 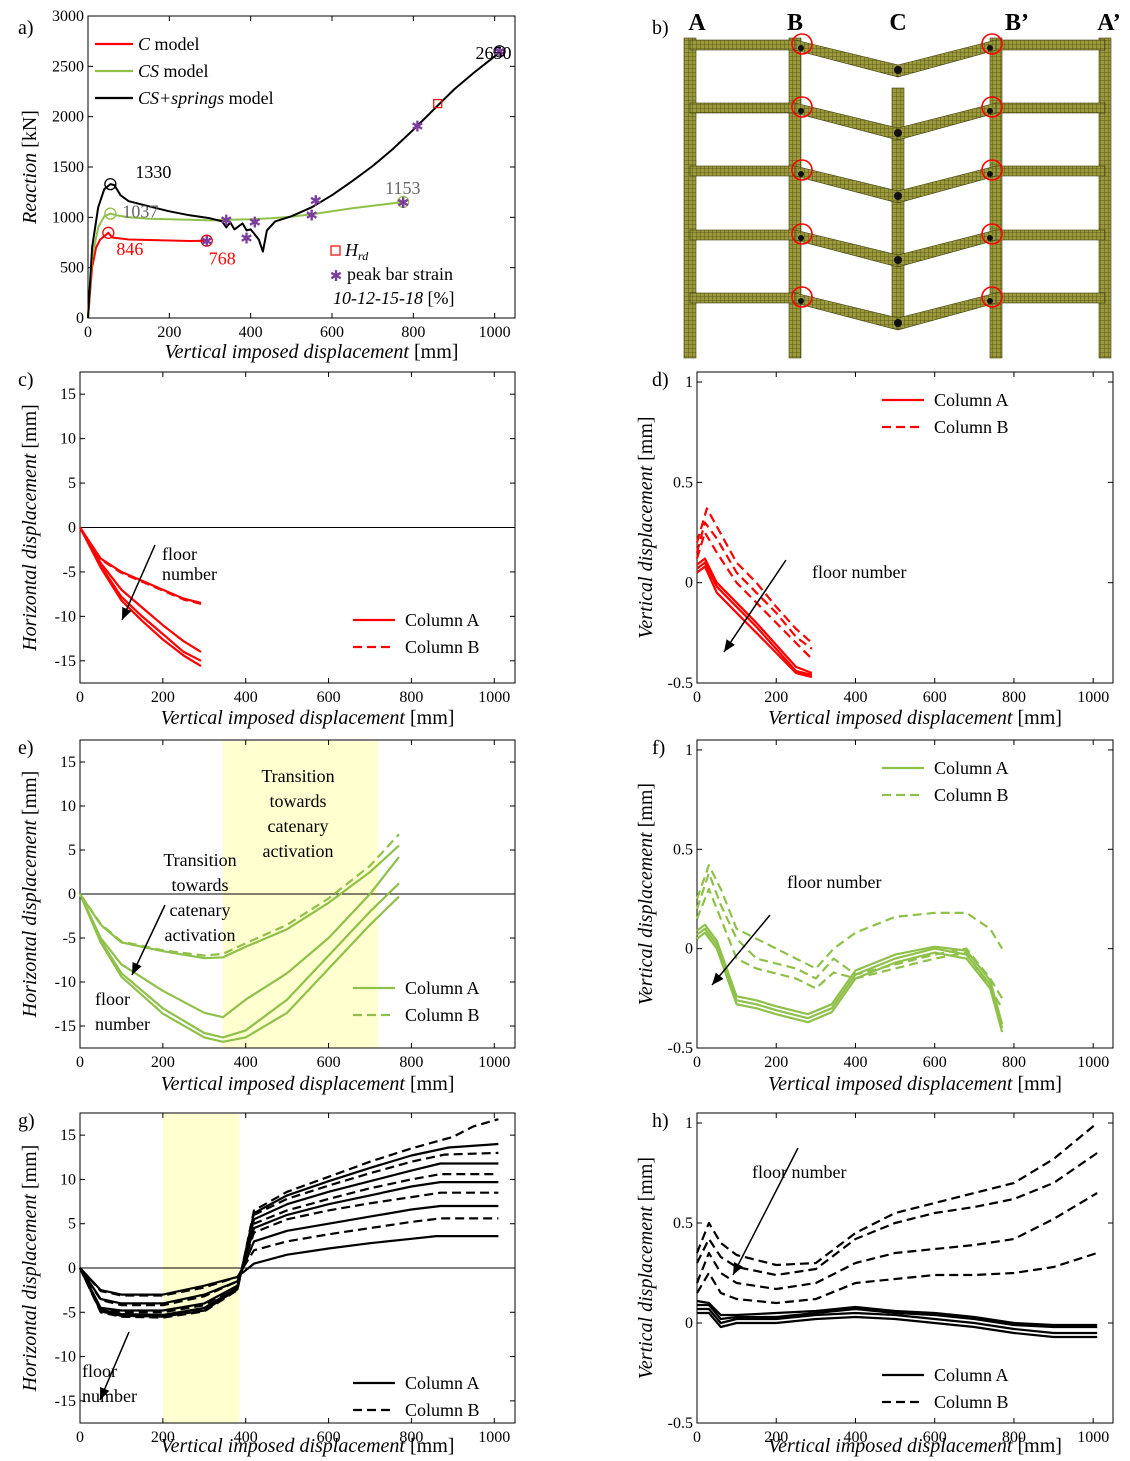 What do you see at coordinates (935, 697) in the screenshot?
I see `chart-d-xtick-label: 600` at bounding box center [935, 697].